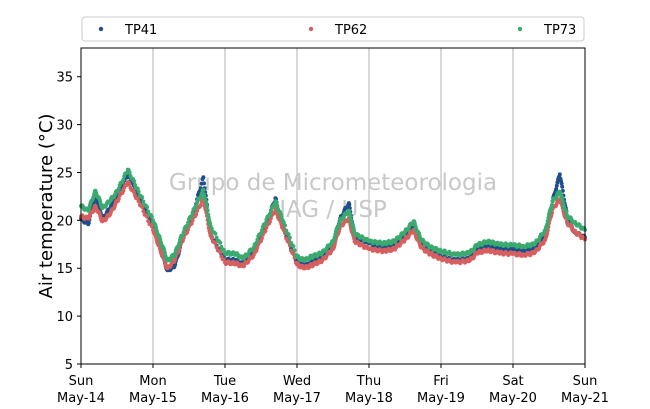 The image size is (650, 409). I want to click on y-tick-label: 30, so click(64, 126).